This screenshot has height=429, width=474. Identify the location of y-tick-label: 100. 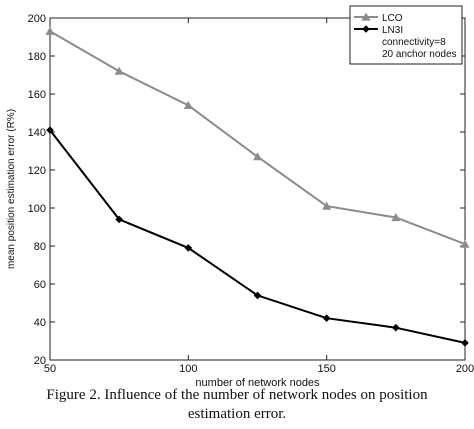
(37, 209).